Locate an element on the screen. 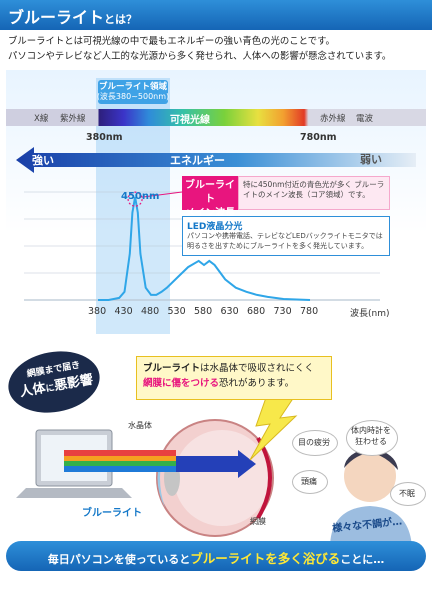  symptom-eye-fatigue: 目の疲労 is located at coordinates (314, 442).